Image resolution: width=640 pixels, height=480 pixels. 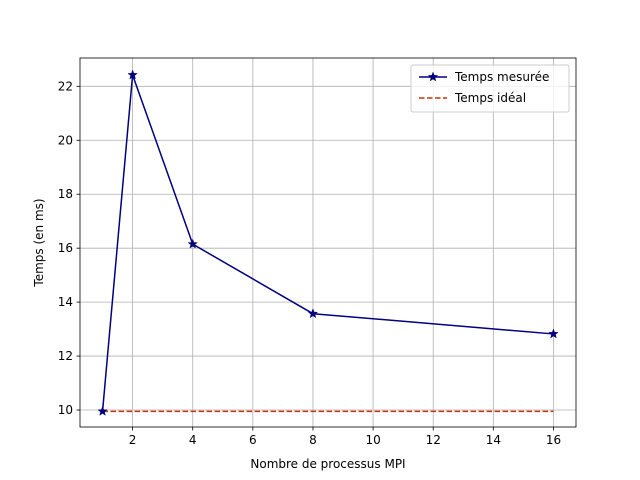 I want to click on x-tick-label: 4, so click(x=193, y=440).